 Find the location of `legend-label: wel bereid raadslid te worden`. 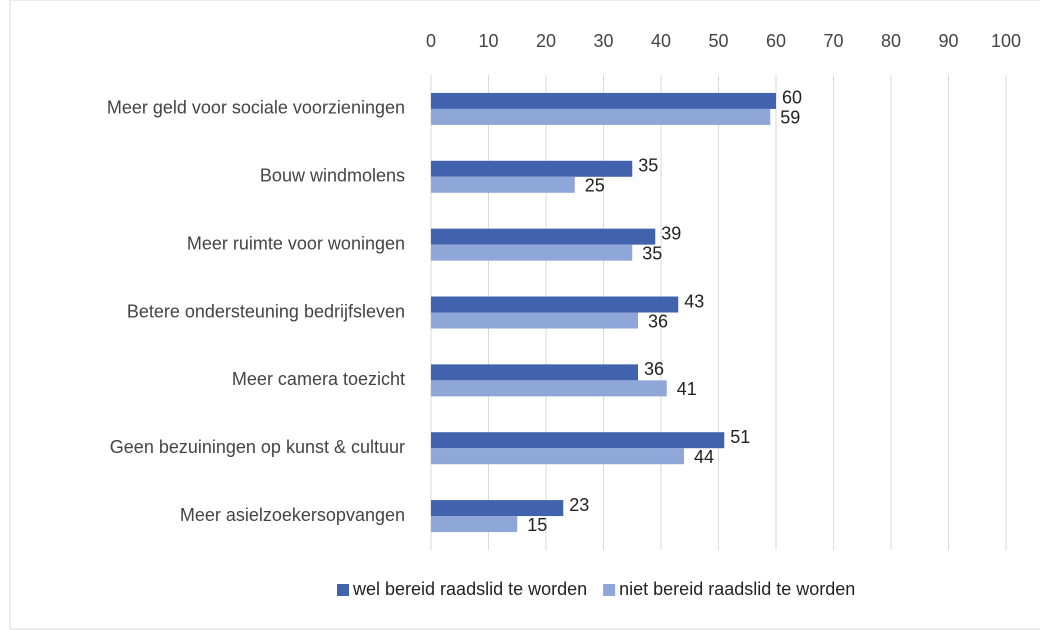

legend-label: wel bereid raadslid te worden is located at coordinates (469, 589).